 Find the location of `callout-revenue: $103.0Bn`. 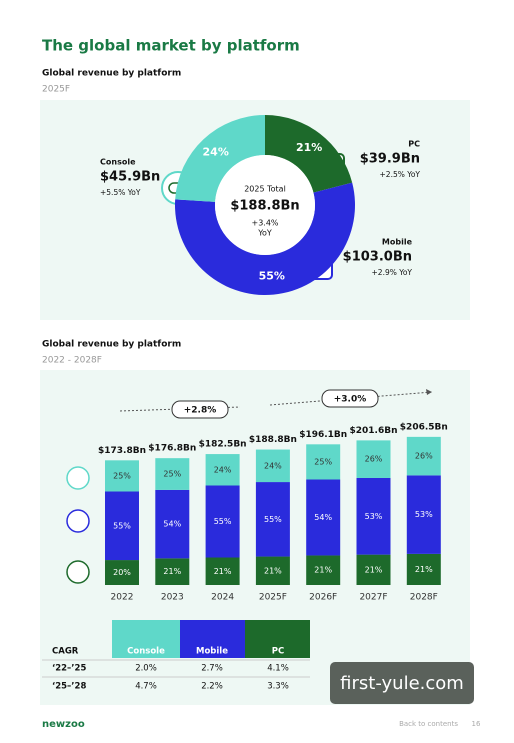

callout-revenue: $103.0Bn is located at coordinates (377, 257).